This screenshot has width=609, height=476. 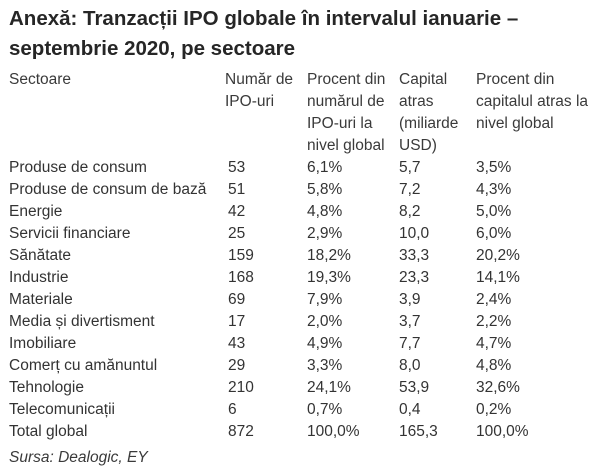 I want to click on cell-capital-percent: 4,7%, so click(x=494, y=343).